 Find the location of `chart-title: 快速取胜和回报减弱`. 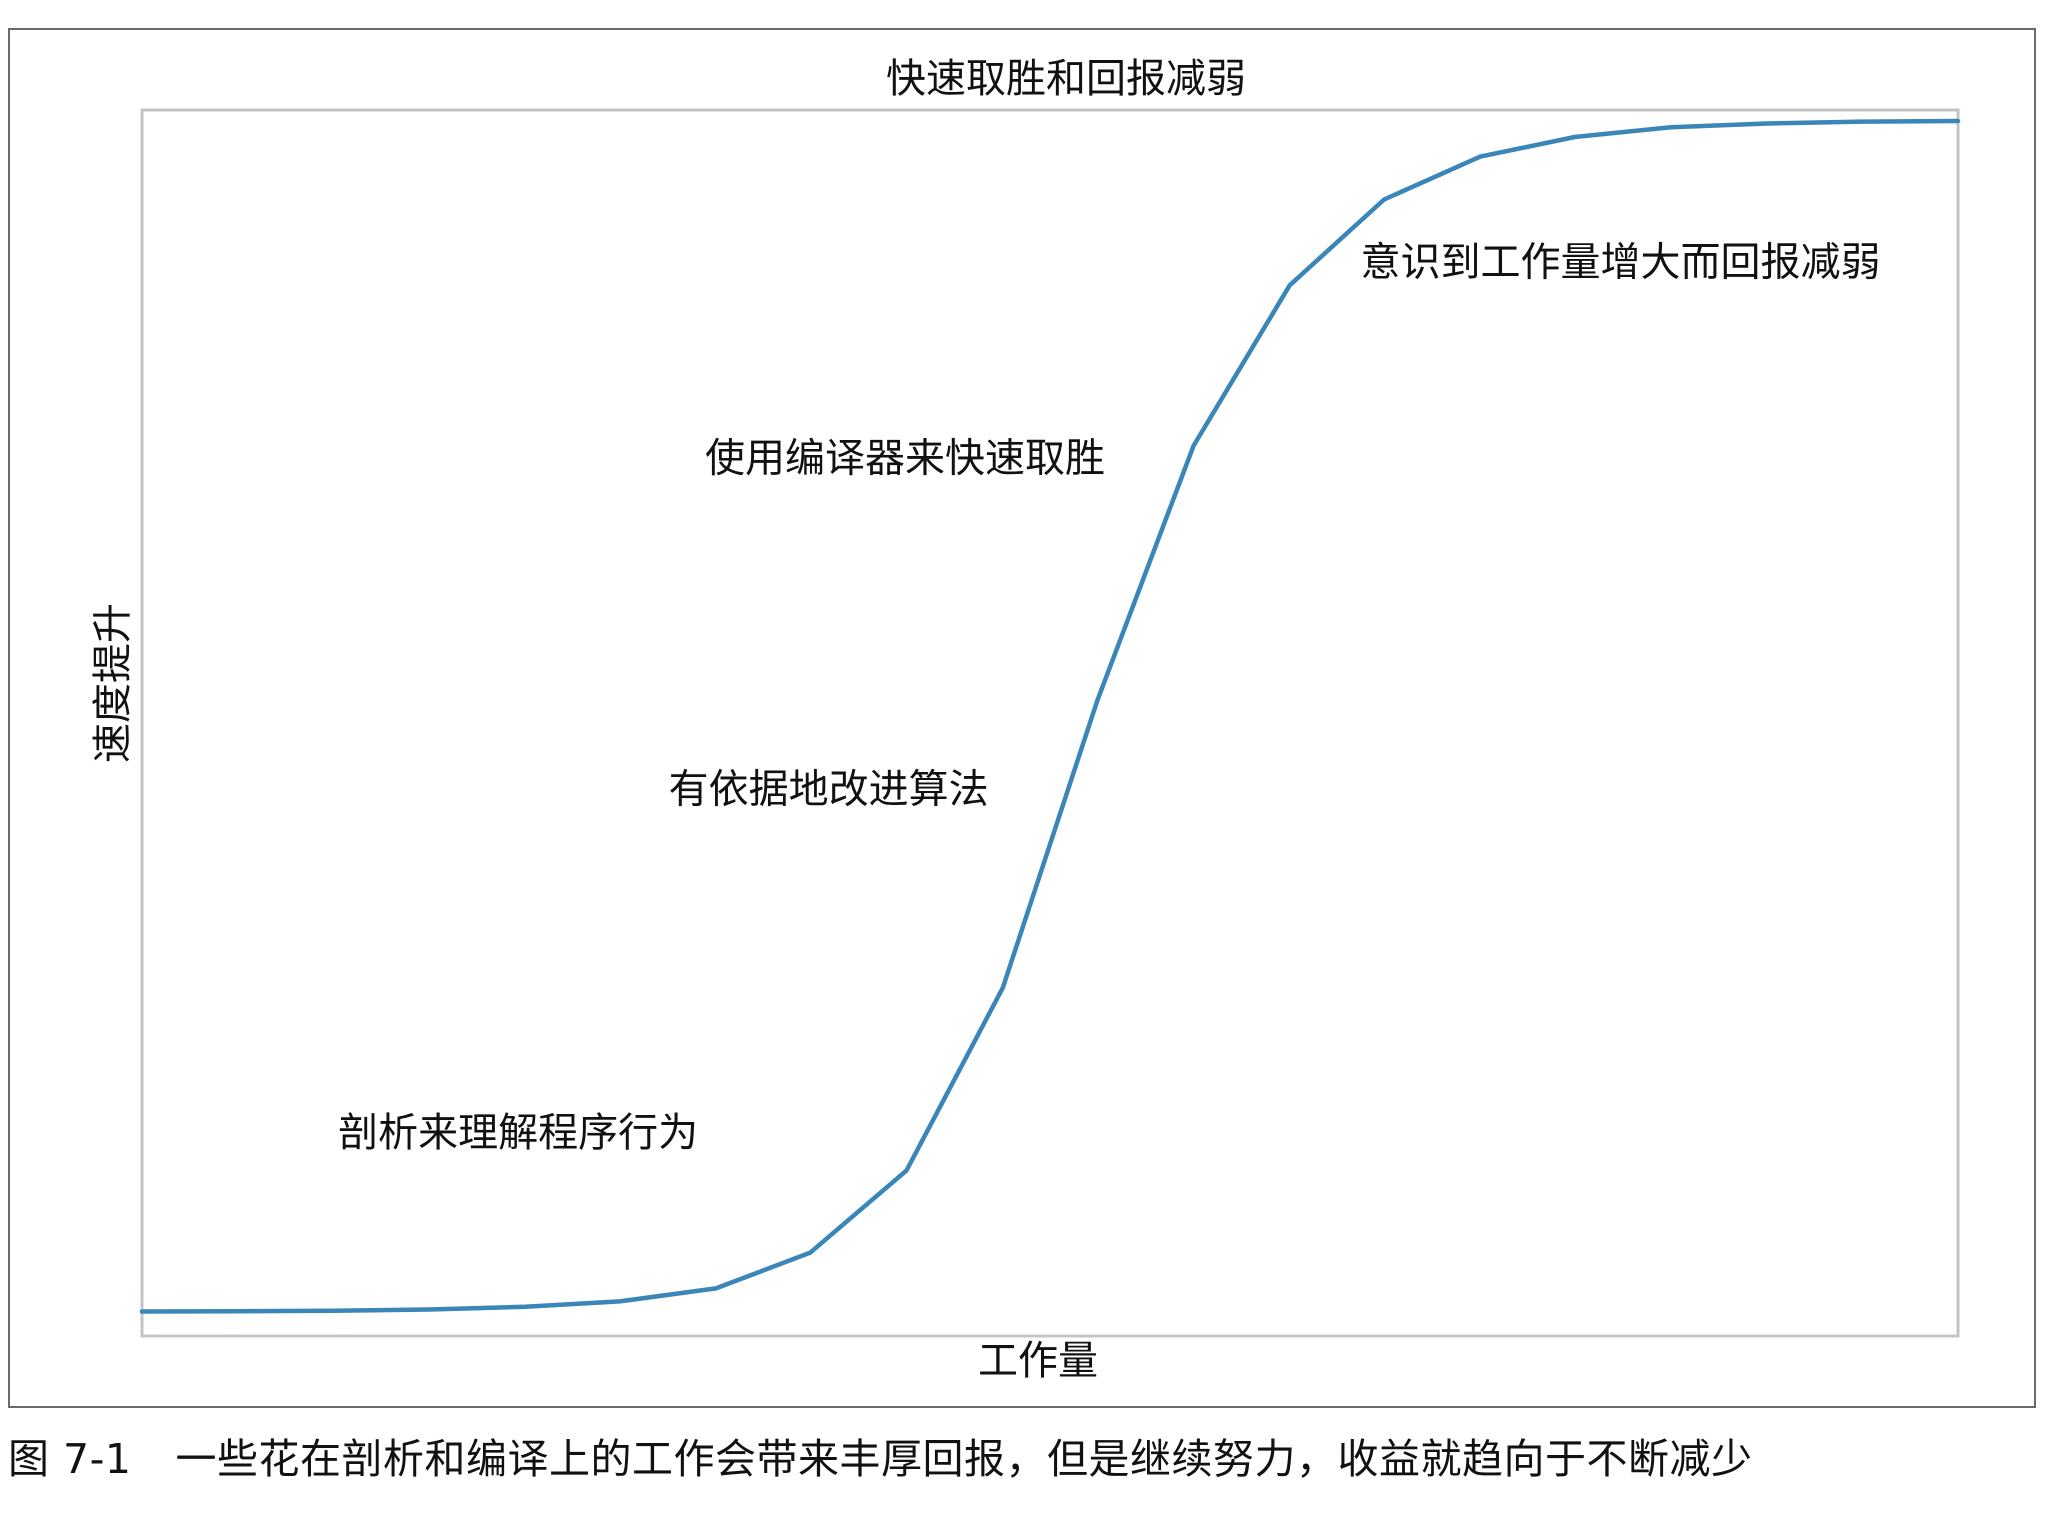

chart-title: 快速取胜和回报减弱 is located at coordinates (1066, 79).